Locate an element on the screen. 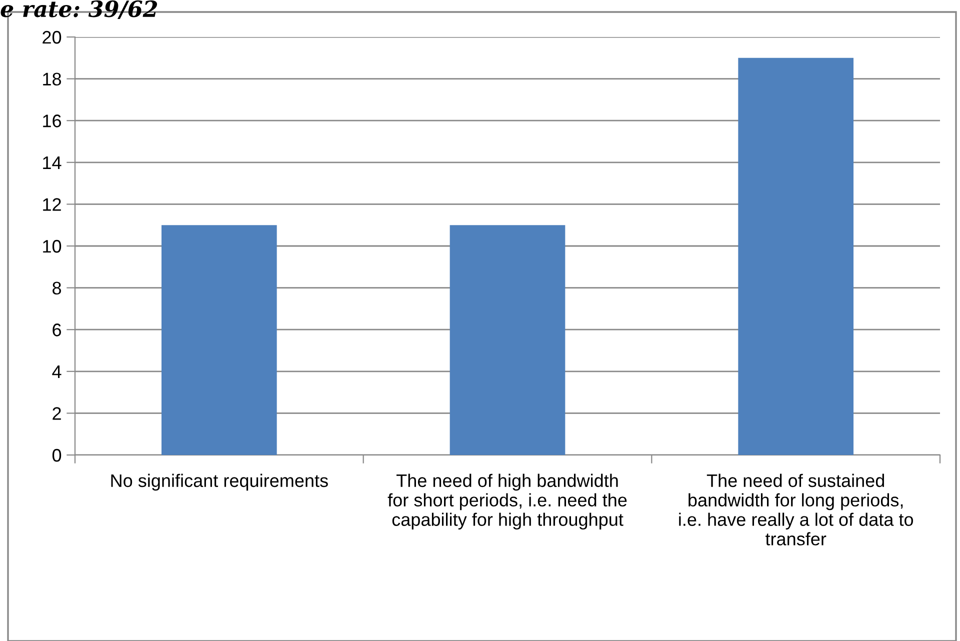 This screenshot has width=960, height=641. y-tick-label: 12 is located at coordinates (52, 204).